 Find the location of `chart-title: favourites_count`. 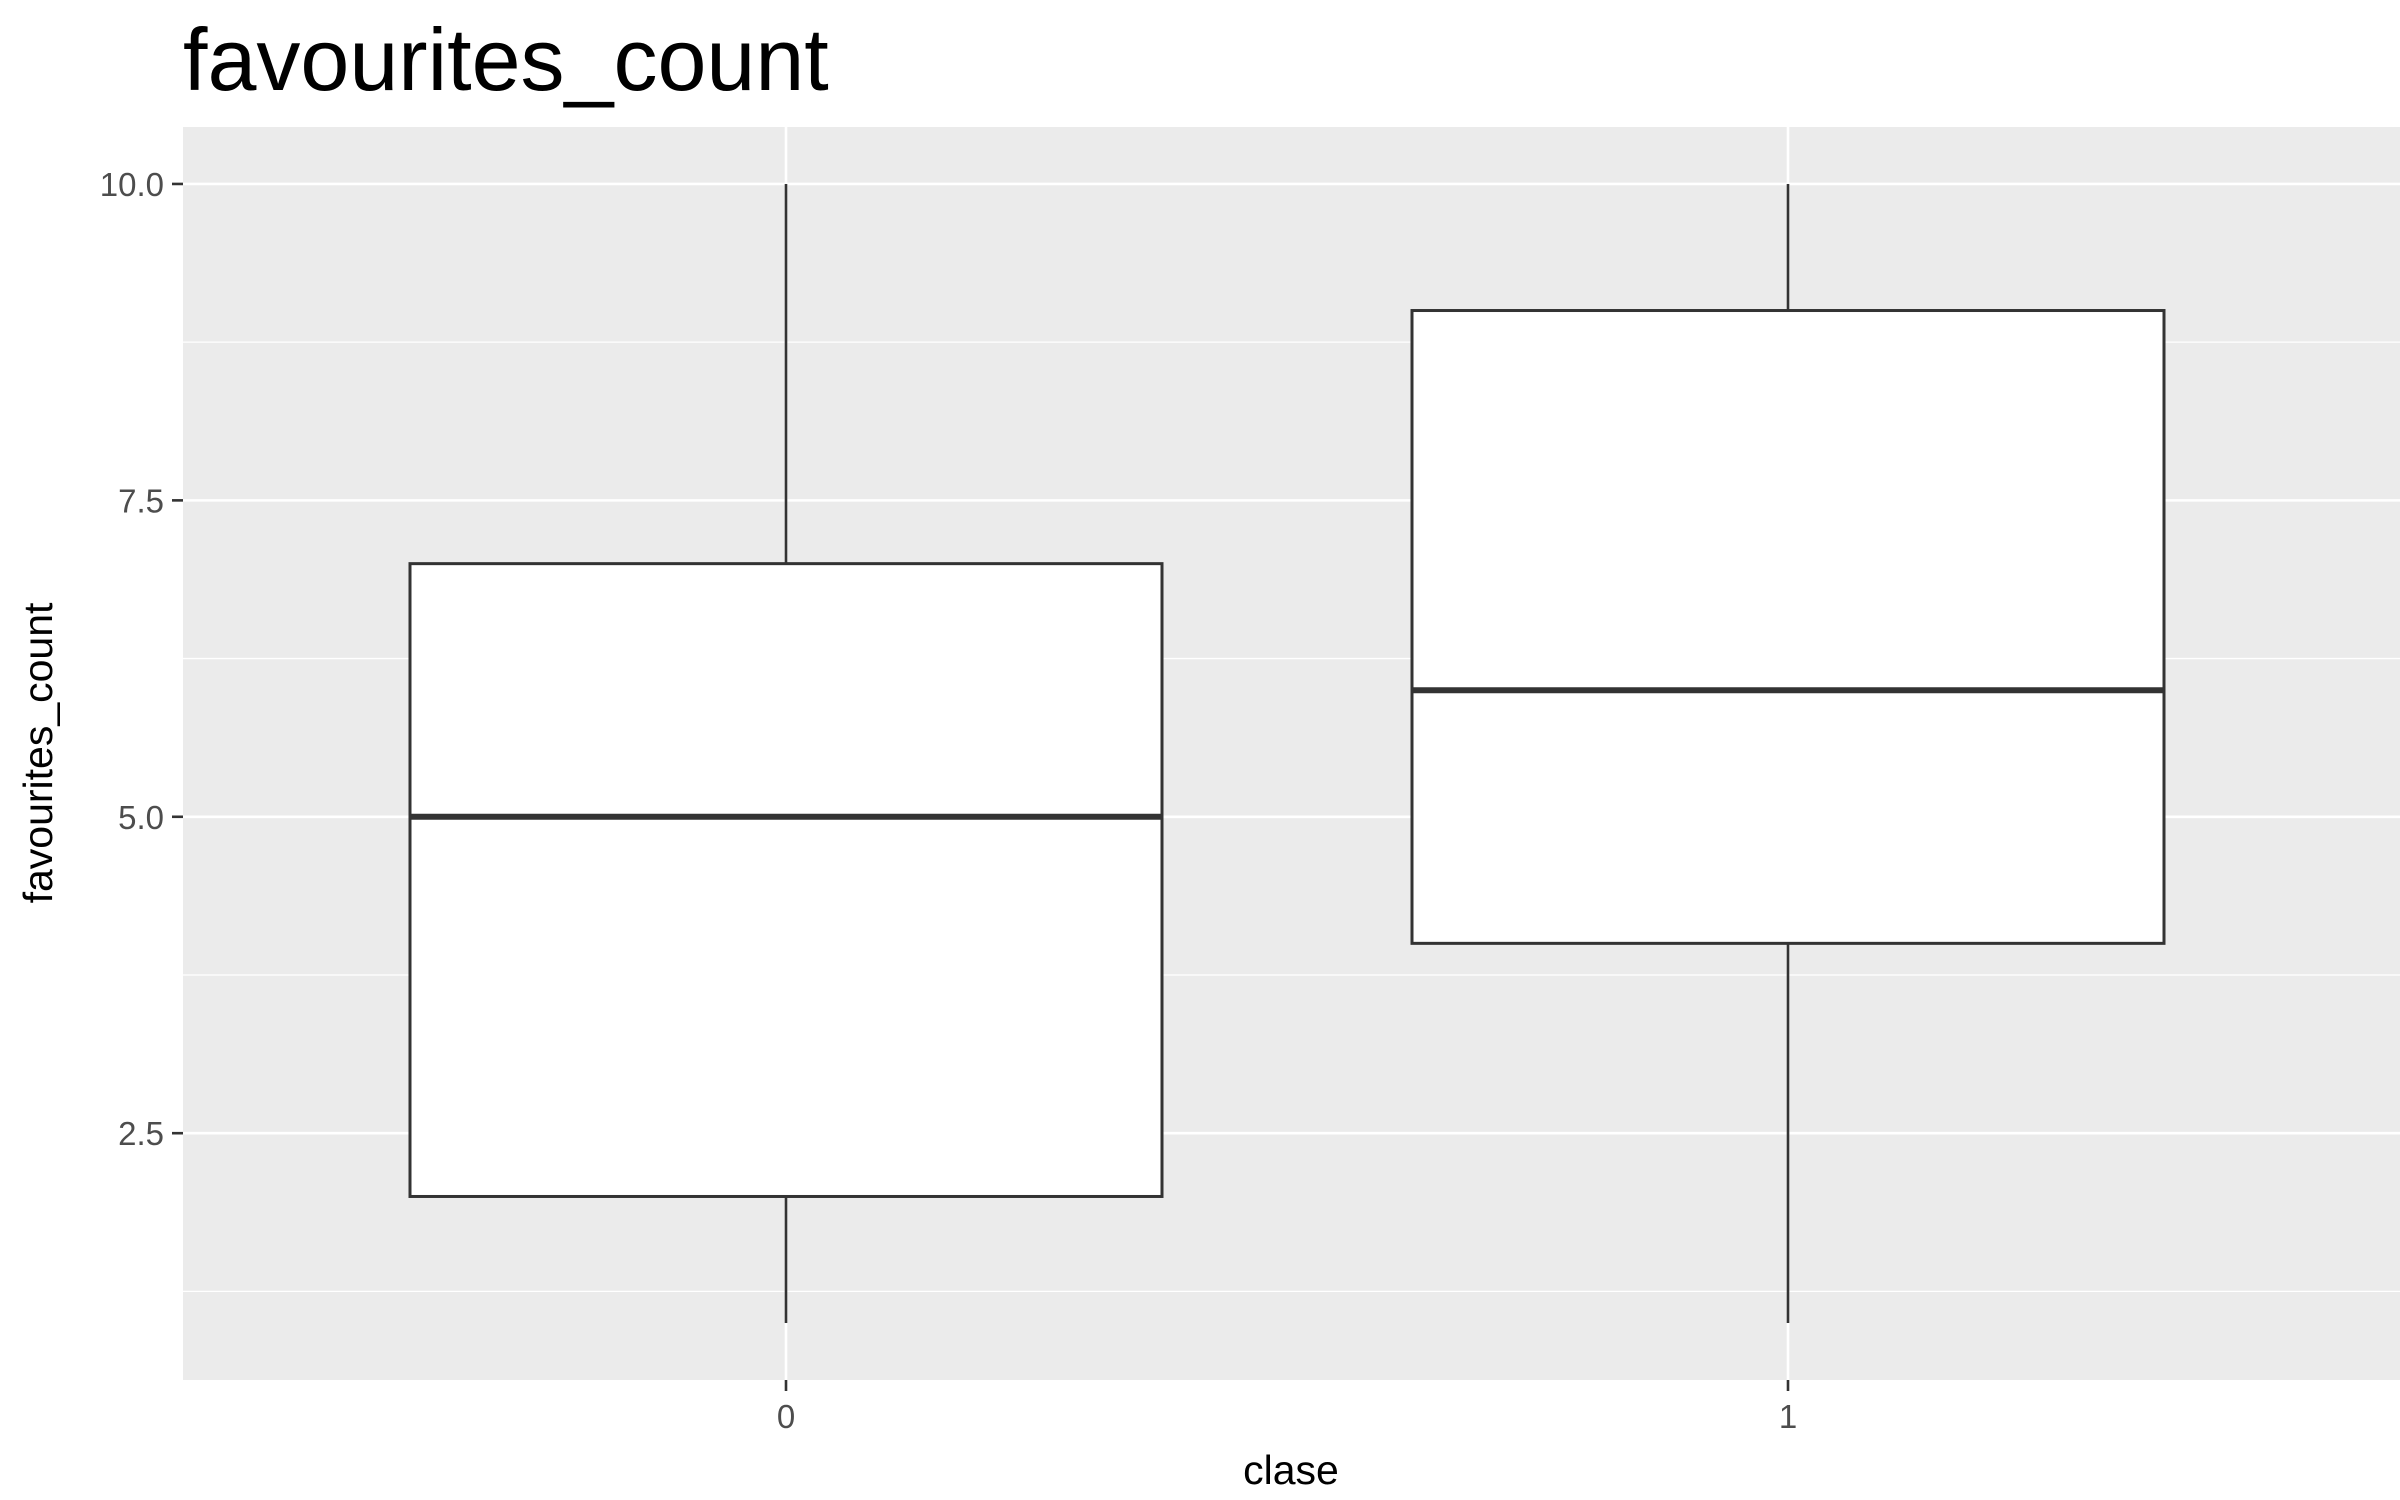

chart-title: favourites_count is located at coordinates (506, 59).